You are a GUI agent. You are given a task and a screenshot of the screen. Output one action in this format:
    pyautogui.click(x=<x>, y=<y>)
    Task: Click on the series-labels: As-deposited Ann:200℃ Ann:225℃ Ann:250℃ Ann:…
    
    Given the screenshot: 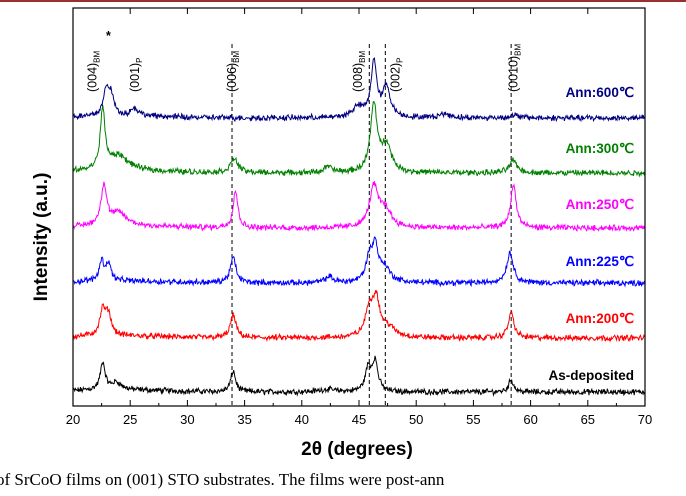 What is the action you would take?
    pyautogui.click(x=591, y=234)
    